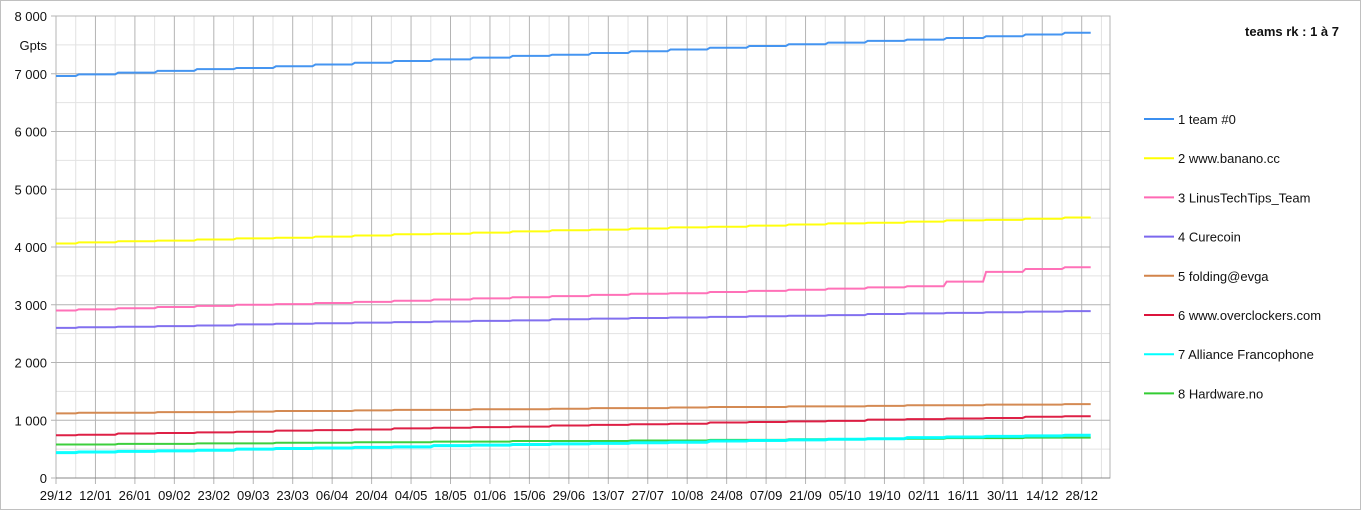  I want to click on legend-item: 1 team #0, so click(1190, 119).